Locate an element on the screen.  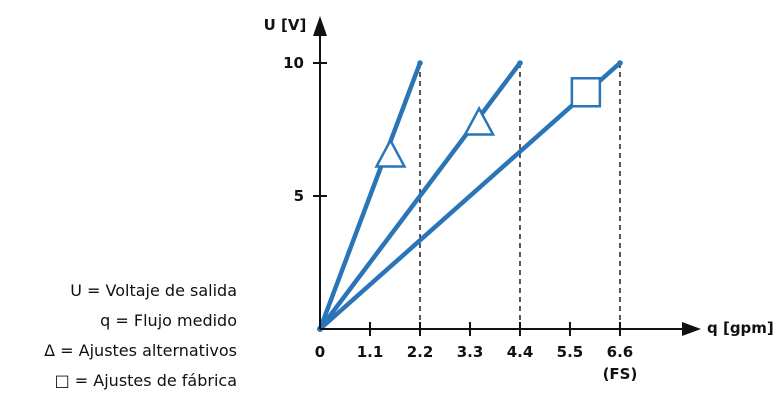
x-tick-label-6-6: 6.6 is located at coordinates (620, 352).